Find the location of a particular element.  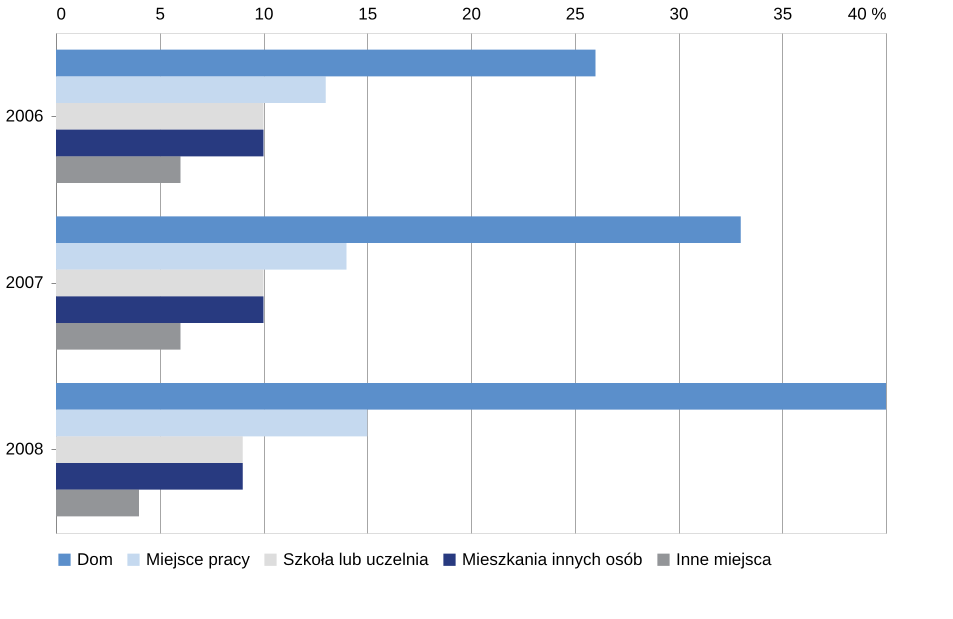

x-tick-label: 15 is located at coordinates (368, 14).